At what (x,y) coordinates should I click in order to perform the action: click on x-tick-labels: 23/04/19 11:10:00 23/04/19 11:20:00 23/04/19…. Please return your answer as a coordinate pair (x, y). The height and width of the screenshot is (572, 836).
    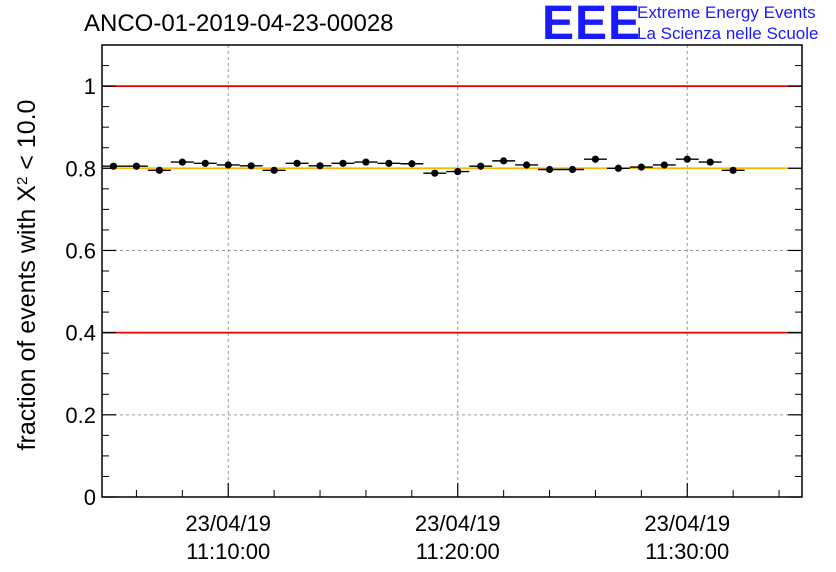
    Looking at the image, I should click on (457, 537).